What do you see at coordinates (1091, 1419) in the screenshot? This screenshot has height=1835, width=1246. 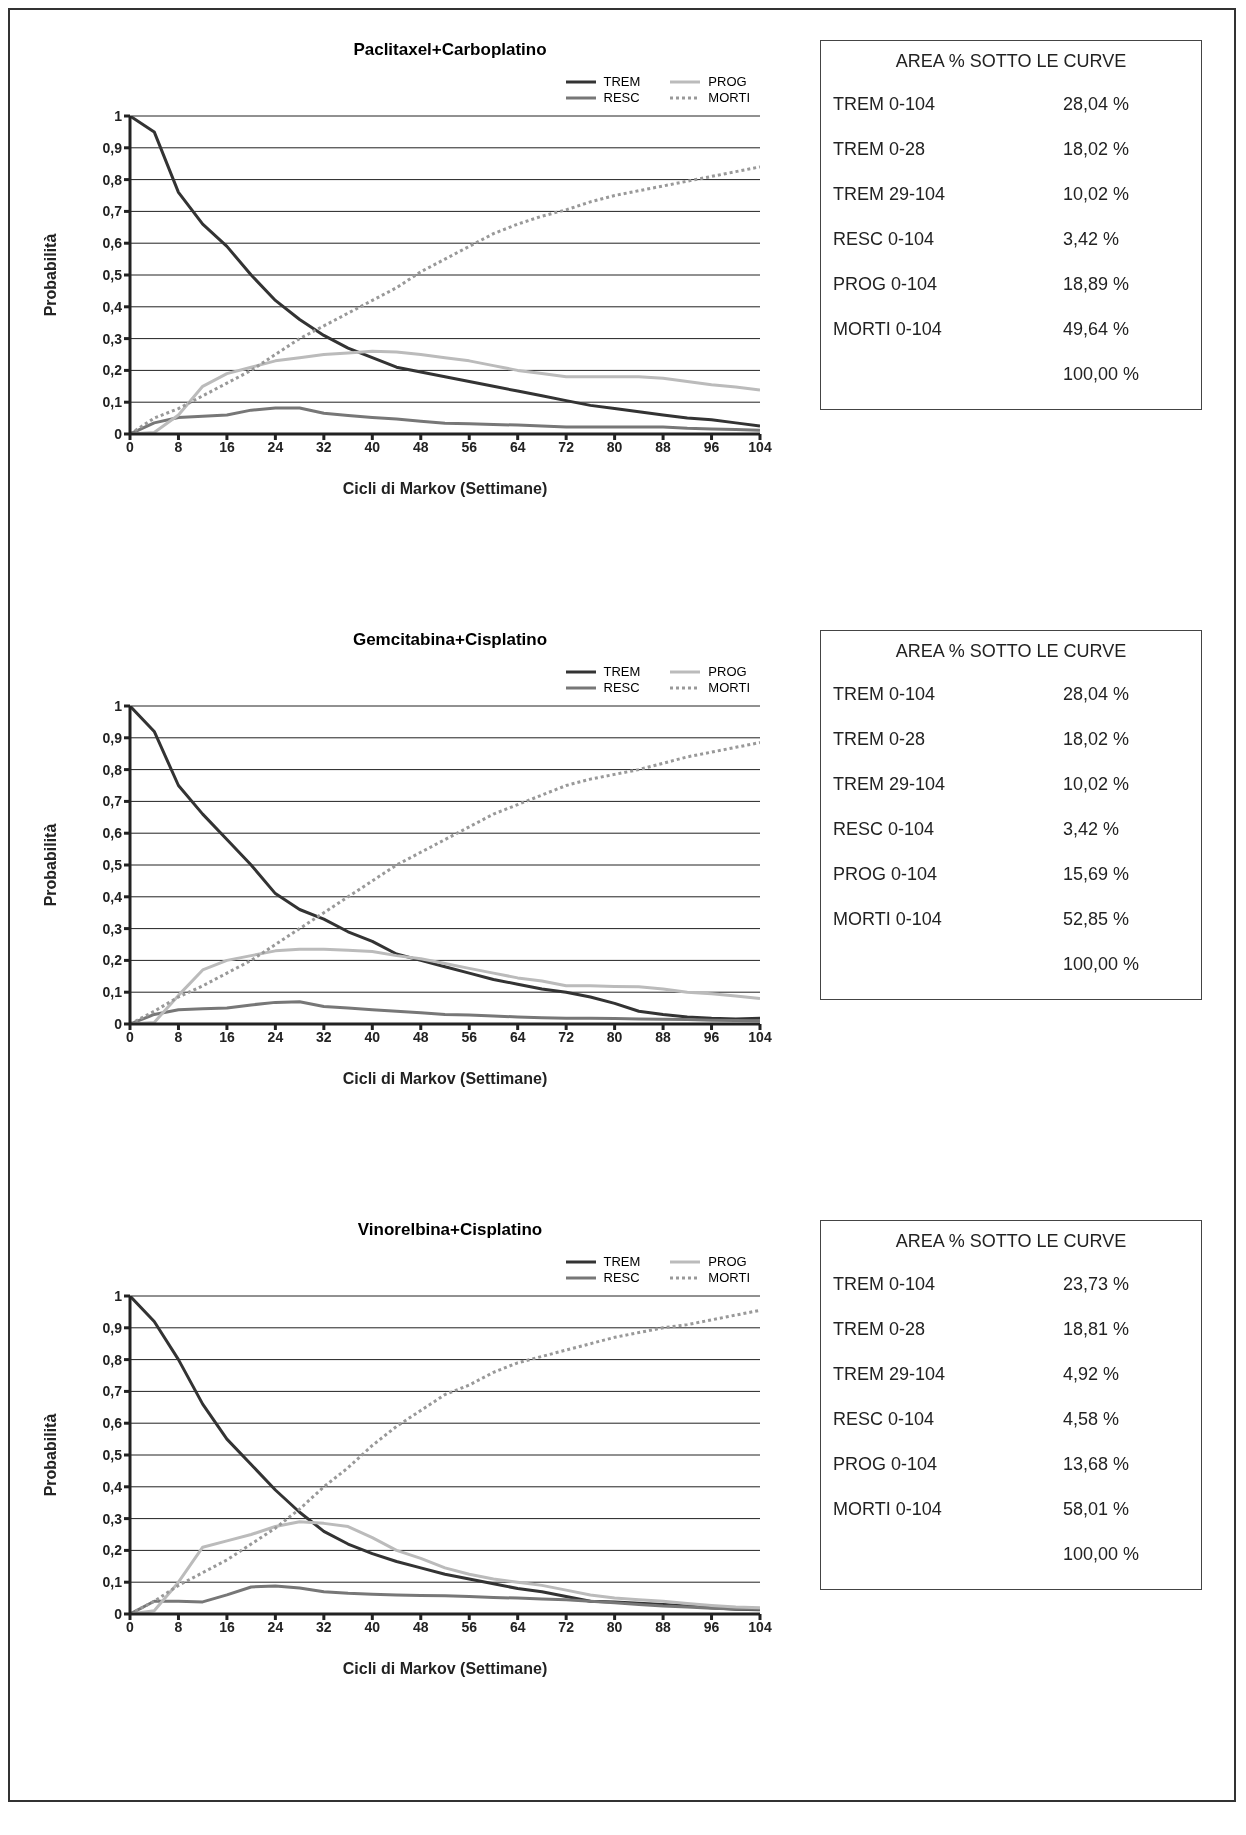 I see `text: 4,58 %` at bounding box center [1091, 1419].